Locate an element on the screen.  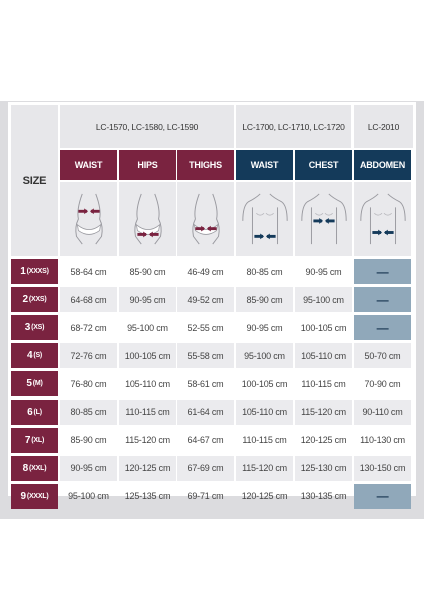
size-code: (XXXS) is located at coordinates (37, 271).